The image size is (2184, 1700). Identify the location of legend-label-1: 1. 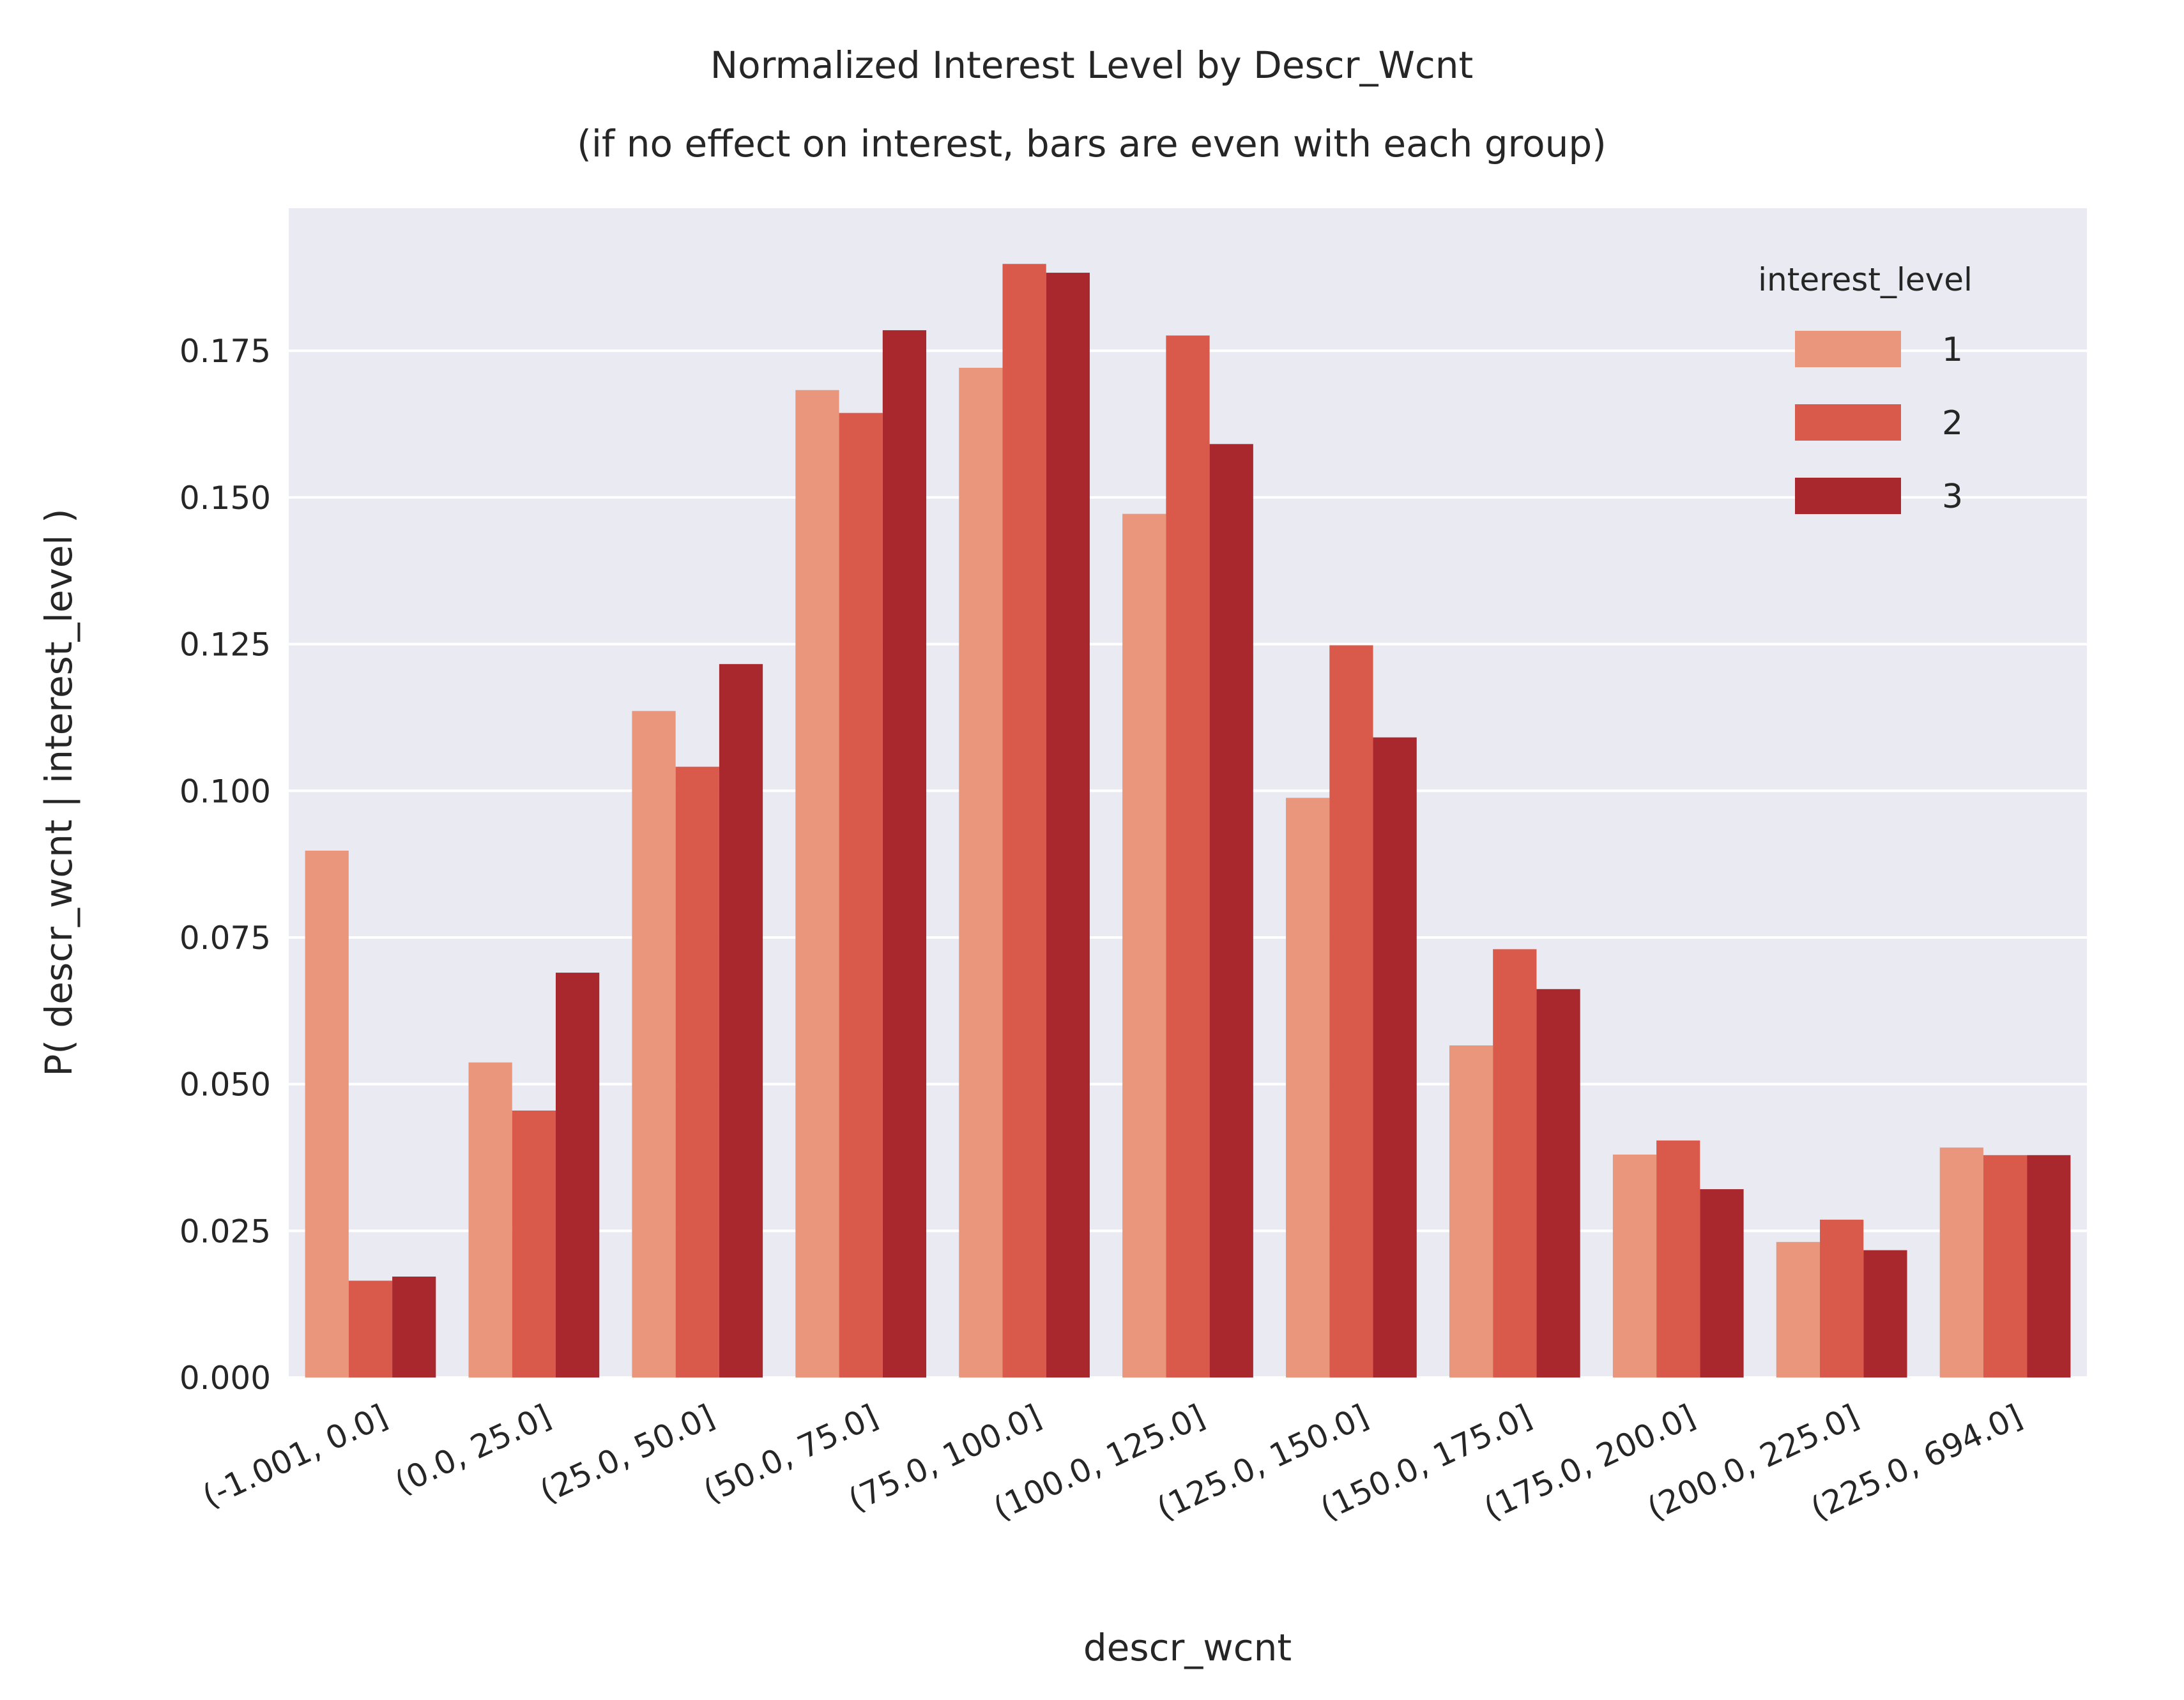
(1952, 350).